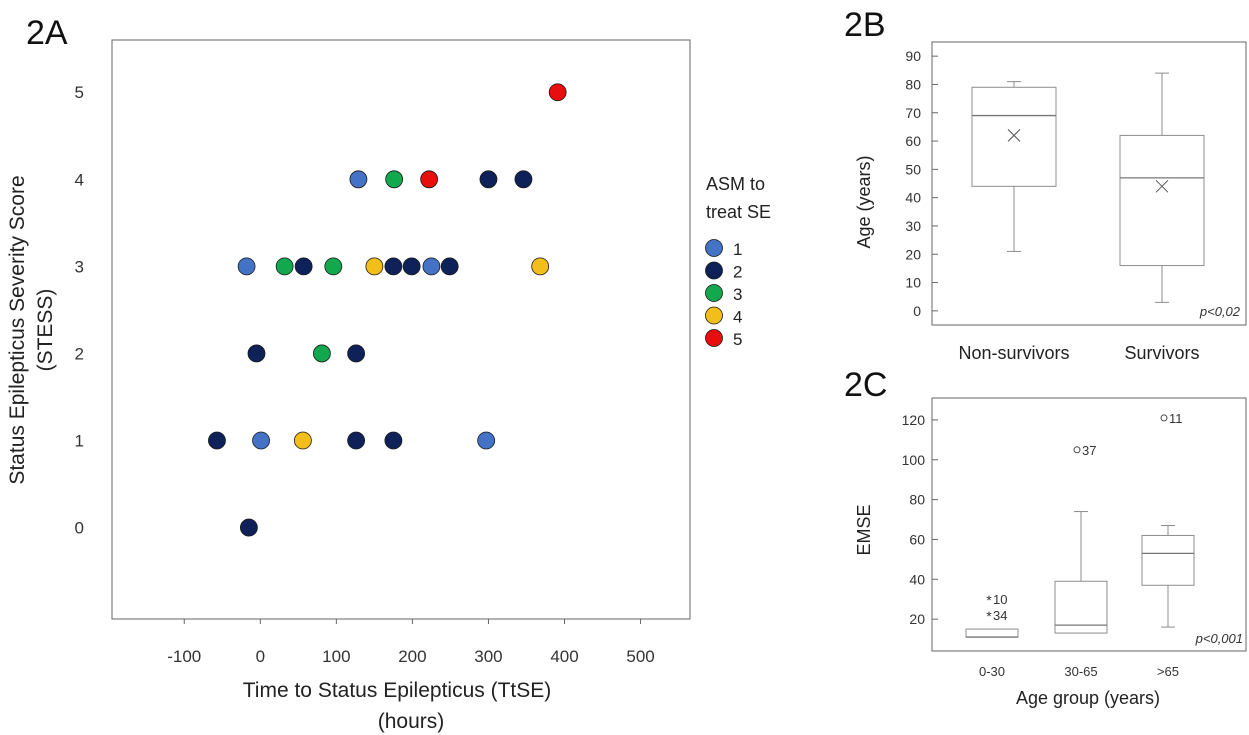 The image size is (1249, 735). What do you see at coordinates (1078, 353) in the screenshot?
I see `box-plot-b-categories: Non-survivors Survivors` at bounding box center [1078, 353].